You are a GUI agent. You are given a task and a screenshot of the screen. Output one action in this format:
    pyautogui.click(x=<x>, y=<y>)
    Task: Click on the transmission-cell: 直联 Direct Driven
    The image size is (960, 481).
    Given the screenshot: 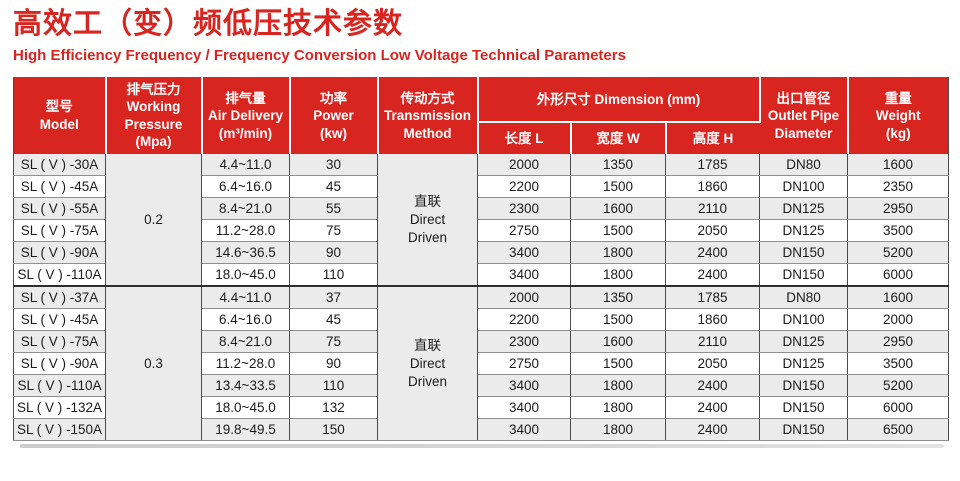 What is the action you would take?
    pyautogui.click(x=427, y=220)
    